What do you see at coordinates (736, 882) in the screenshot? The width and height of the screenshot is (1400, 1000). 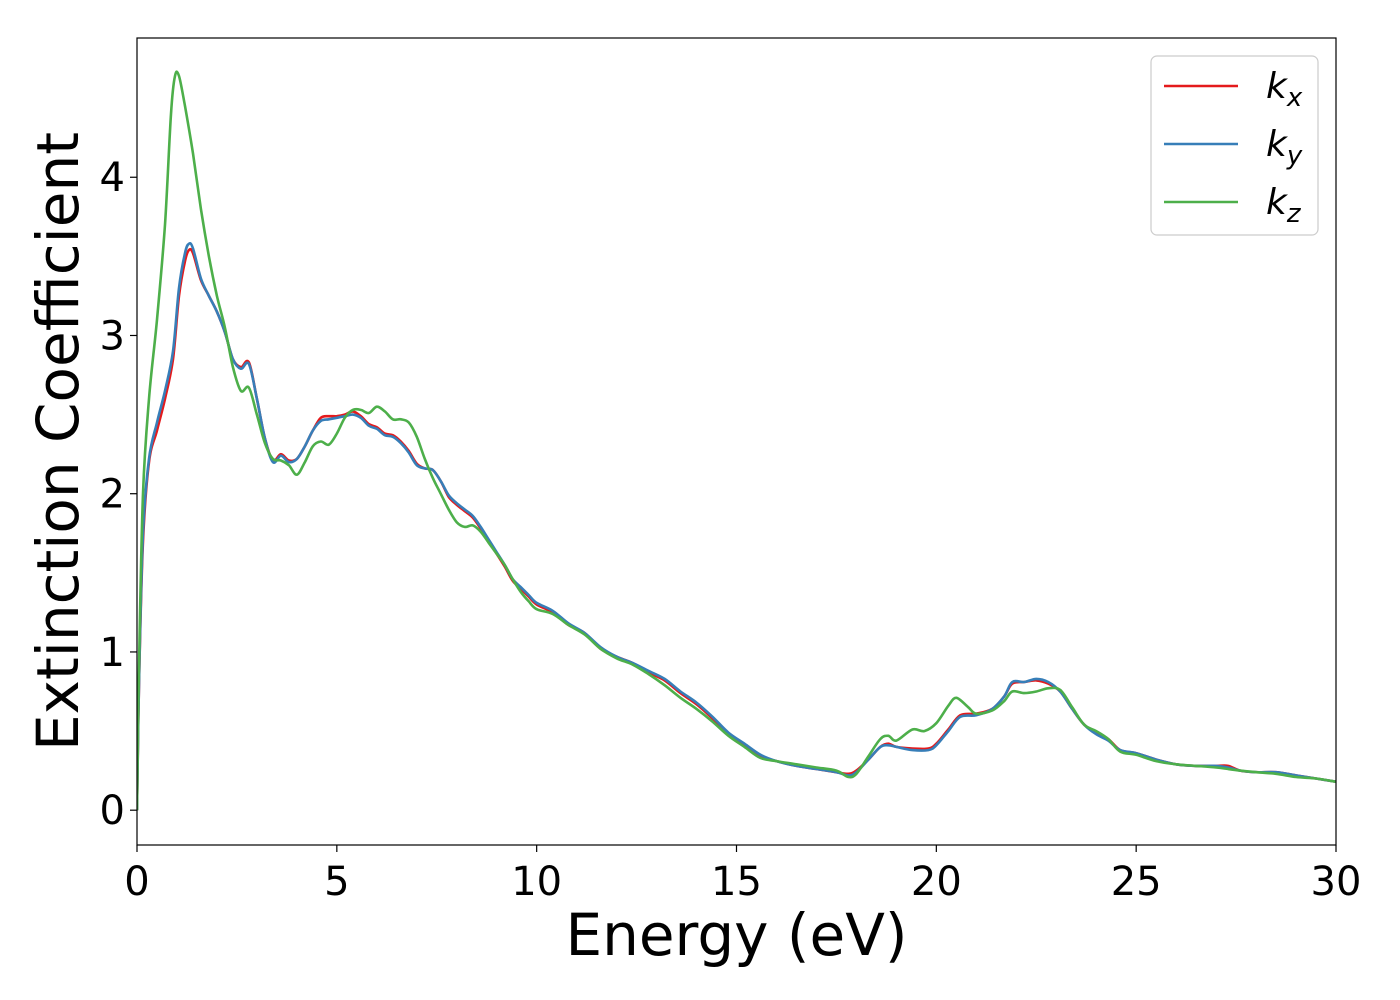 I see `x-tick-label: 15` at bounding box center [736, 882].